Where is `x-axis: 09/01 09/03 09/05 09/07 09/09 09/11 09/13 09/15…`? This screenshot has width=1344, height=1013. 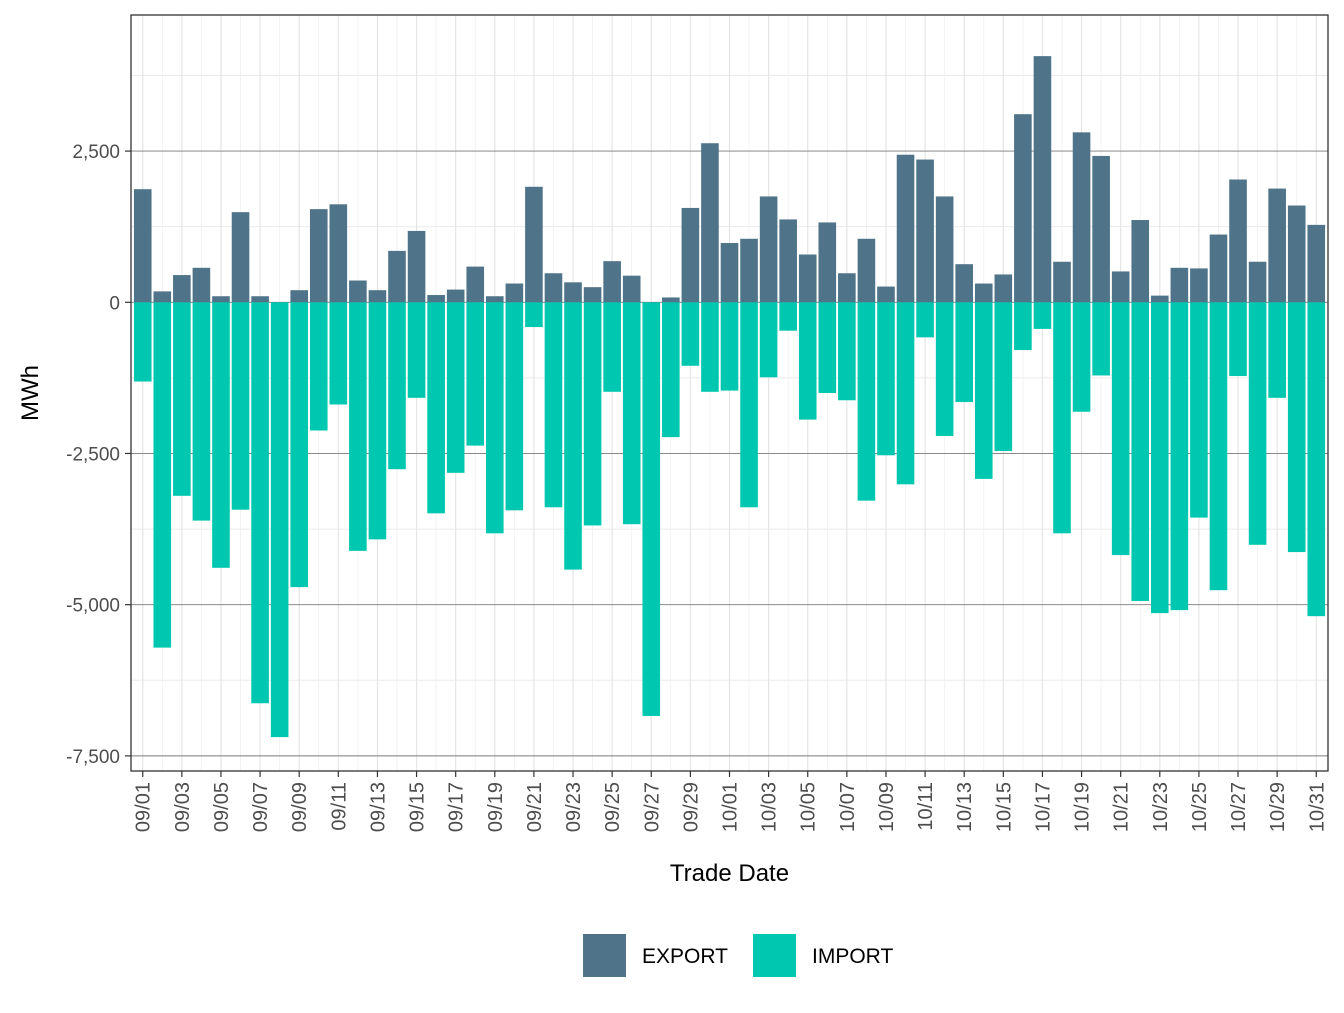 x-axis: 09/01 09/03 09/05 09/07 09/09 09/11 09/13 09/15… is located at coordinates (730, 801).